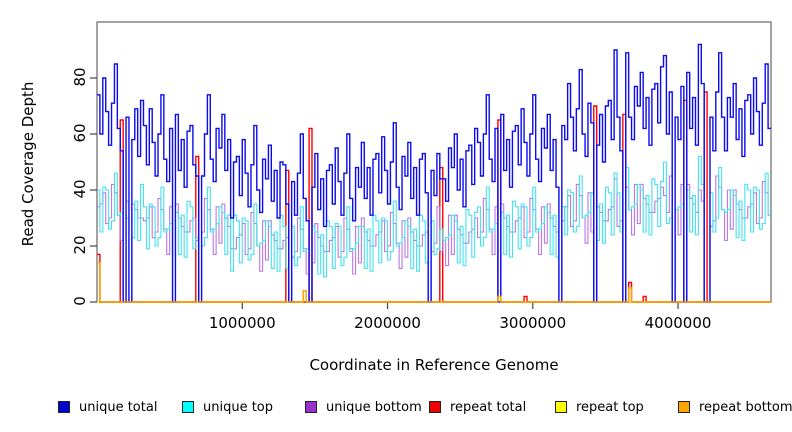 The image size is (792, 432). Describe the element at coordinates (311, 407) in the screenshot. I see `legend-swatch-unique-bottom` at that location.